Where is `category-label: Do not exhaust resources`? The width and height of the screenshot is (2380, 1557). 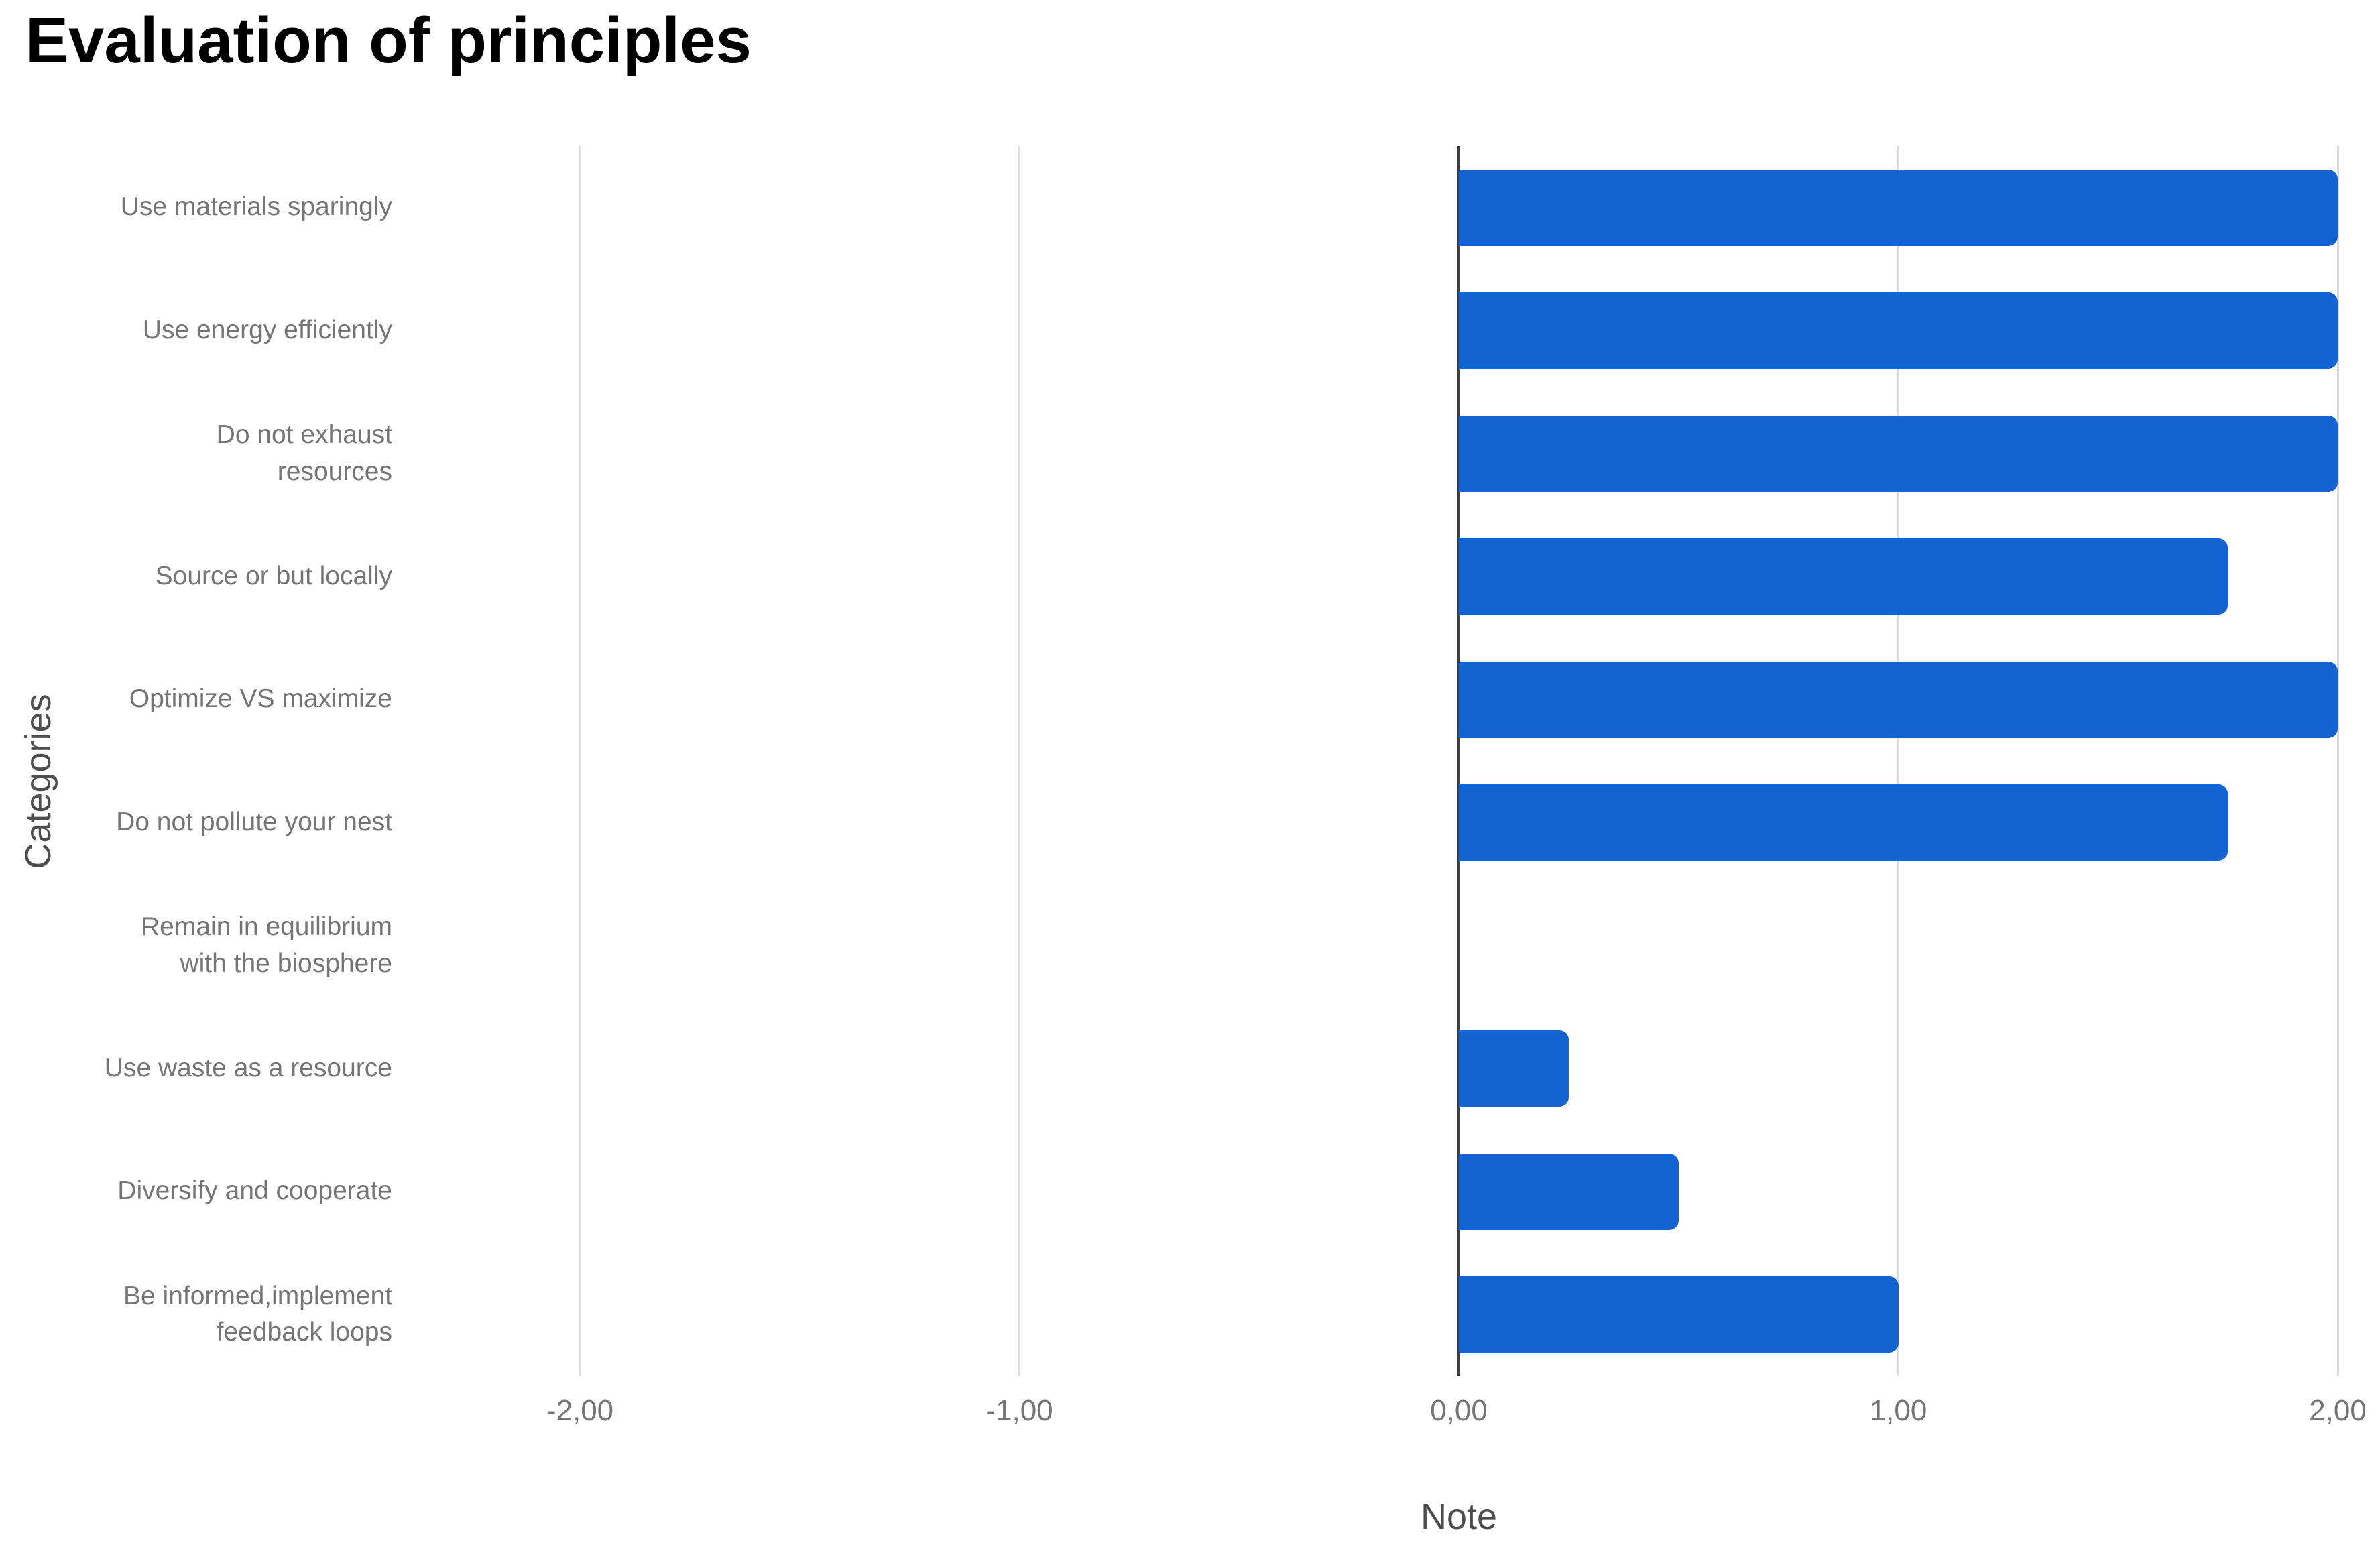 category-label: Do not exhaust resources is located at coordinates (304, 453).